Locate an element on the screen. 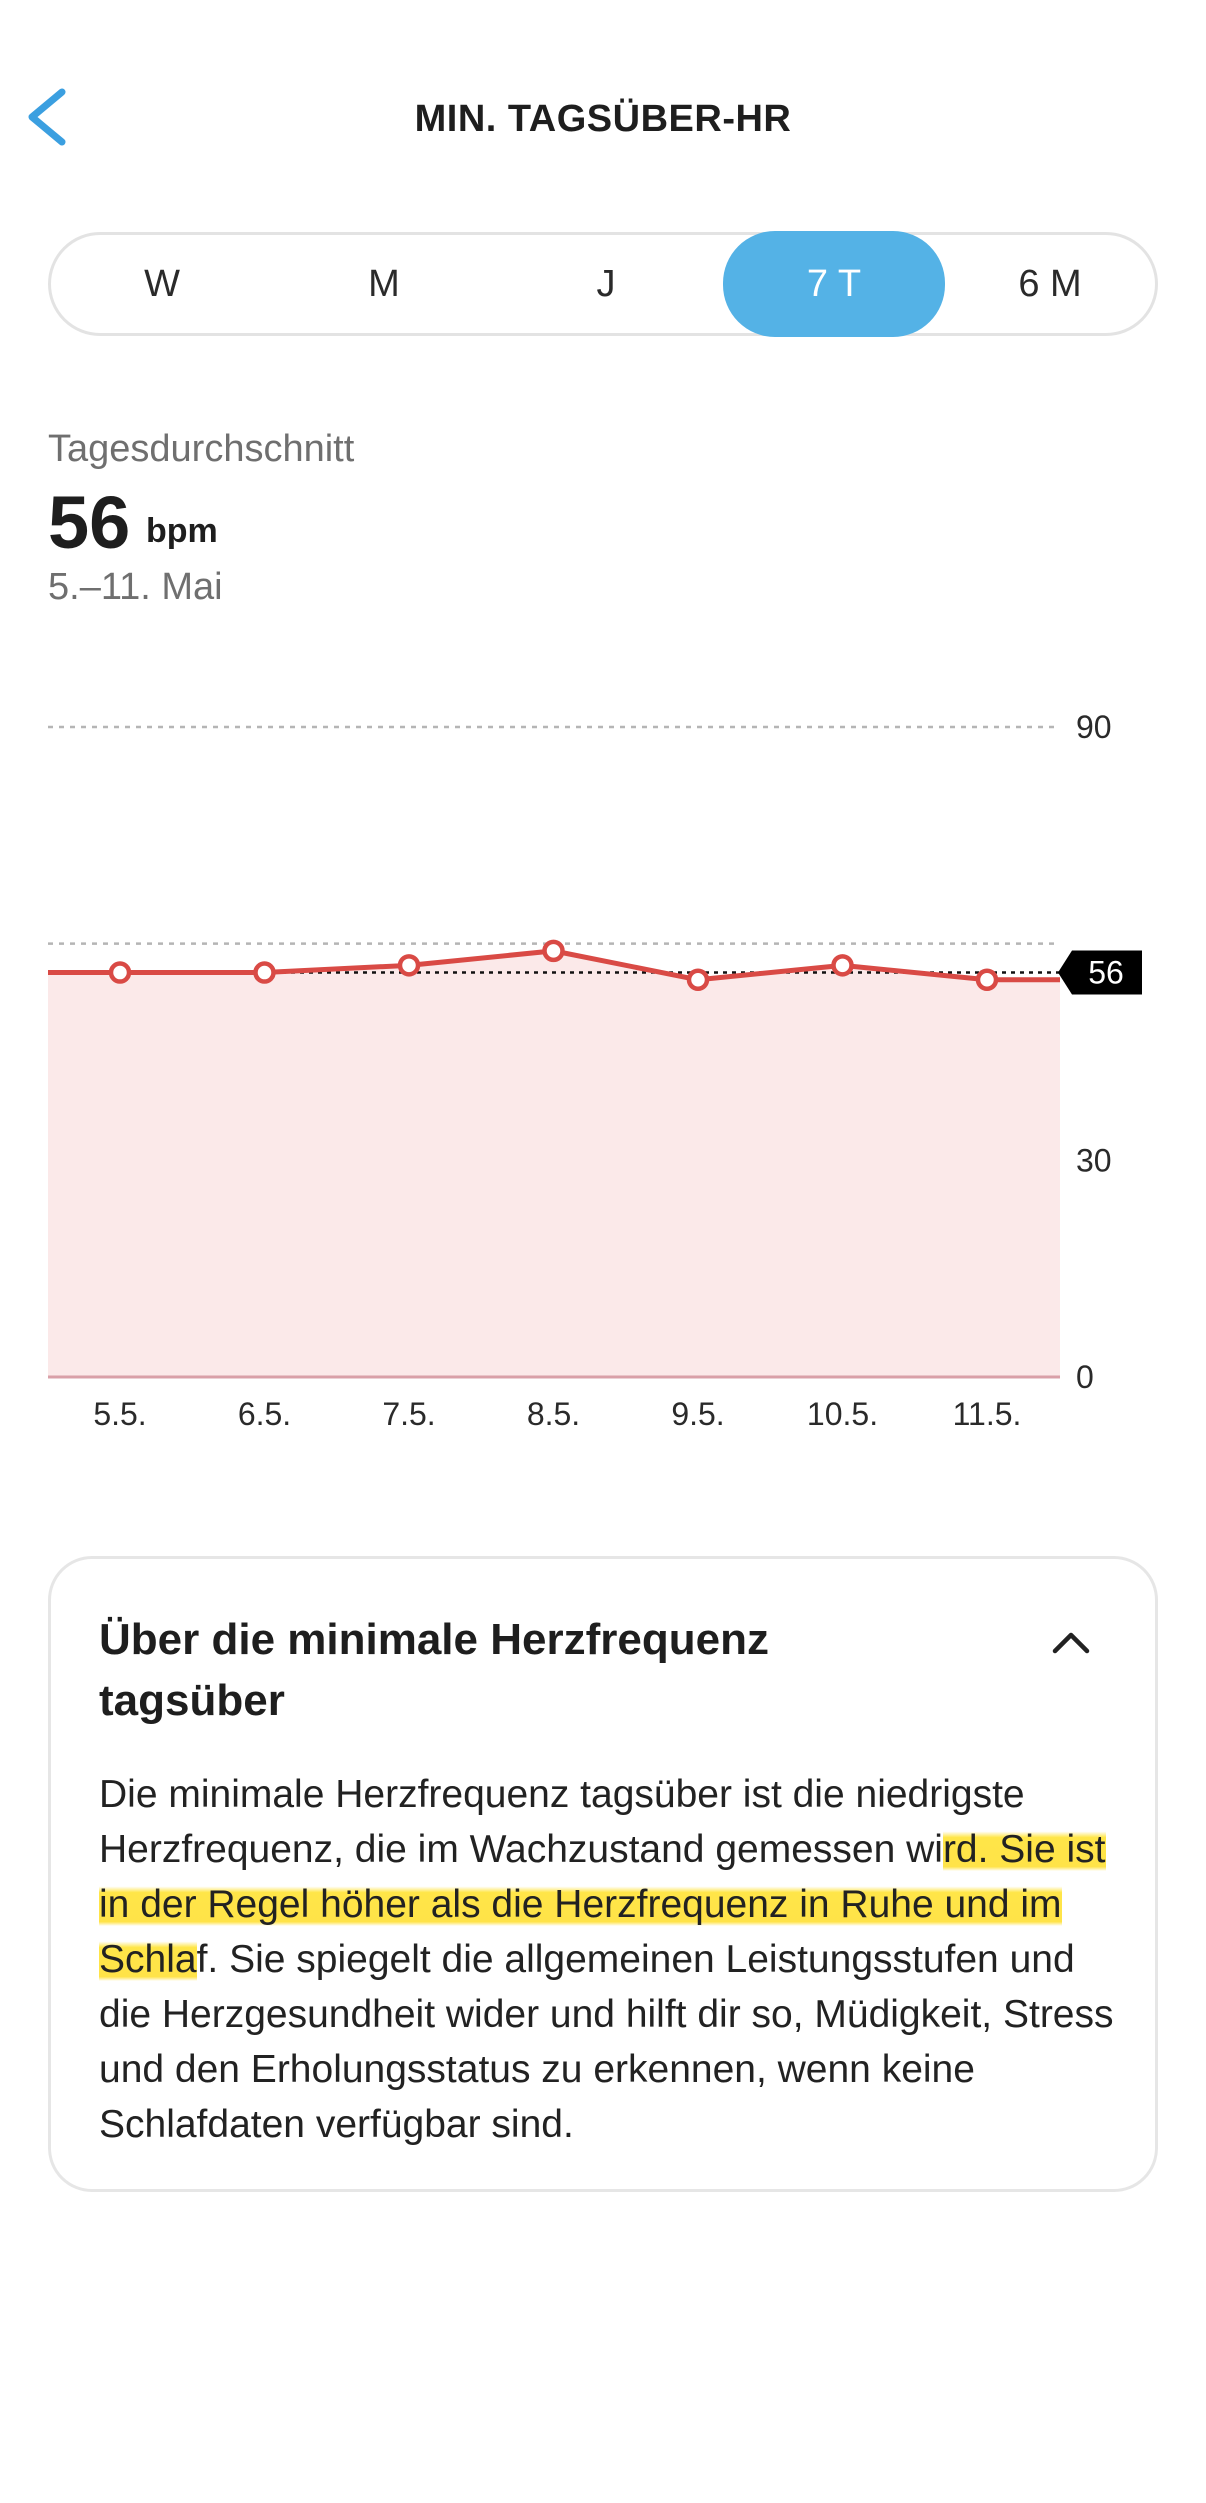  average-label-tag is located at coordinates (1100, 972).